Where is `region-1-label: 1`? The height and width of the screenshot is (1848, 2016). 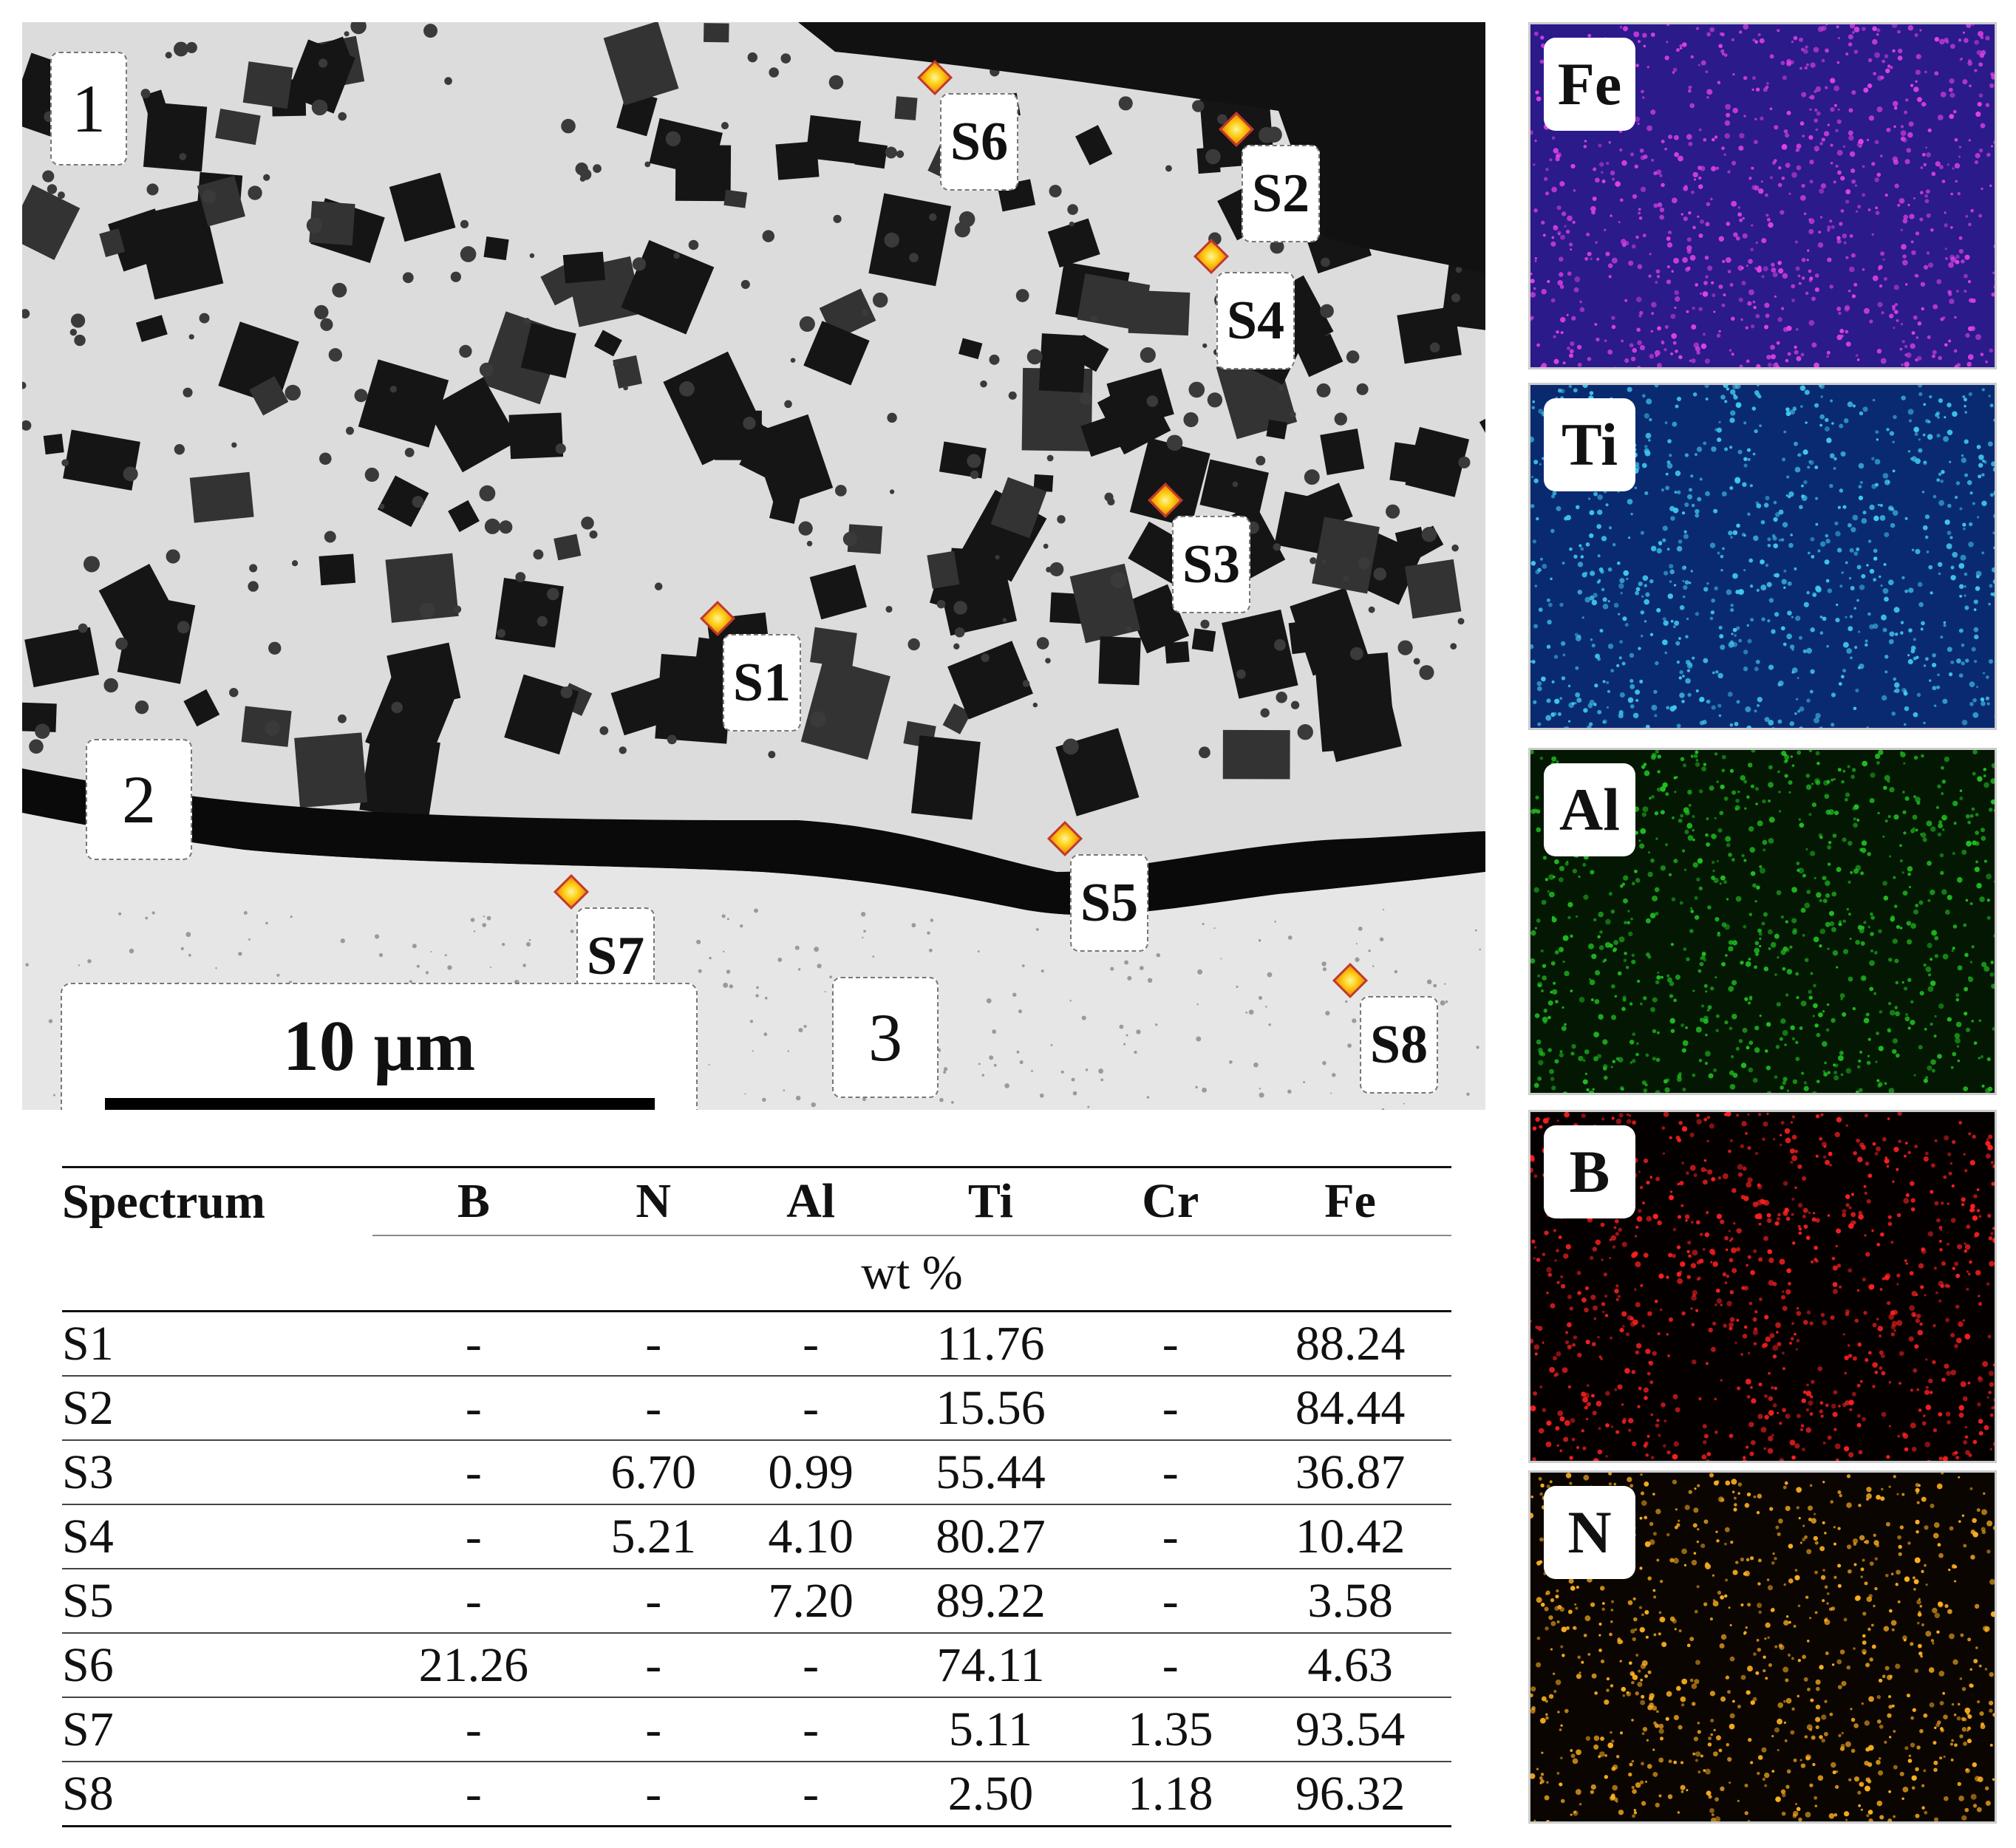 region-1-label: 1 is located at coordinates (89, 109).